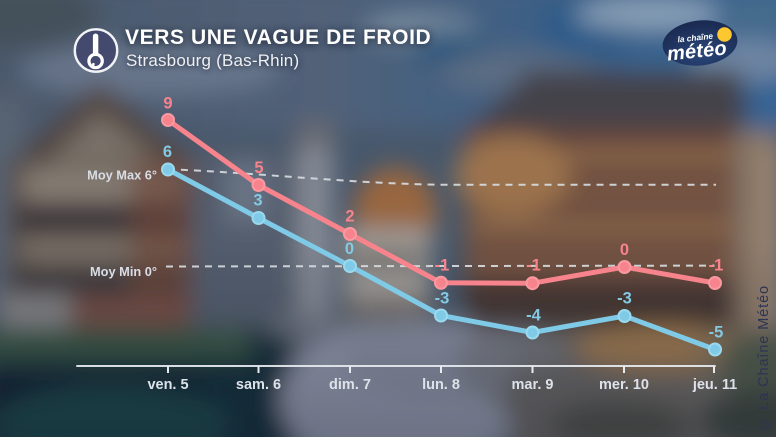 The width and height of the screenshot is (776, 437). Describe the element at coordinates (695, 38) in the screenshot. I see `svg-text: la chaîne` at that location.